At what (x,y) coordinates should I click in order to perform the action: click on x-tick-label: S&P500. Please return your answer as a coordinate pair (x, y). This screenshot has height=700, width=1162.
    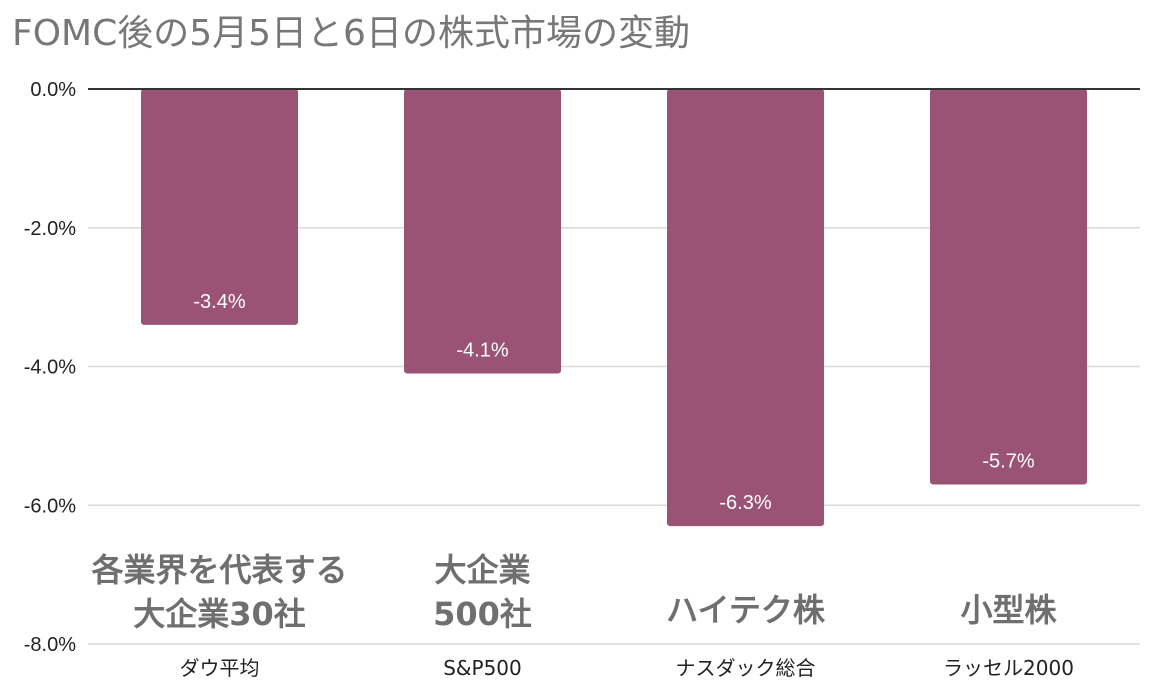
    Looking at the image, I should click on (482, 668).